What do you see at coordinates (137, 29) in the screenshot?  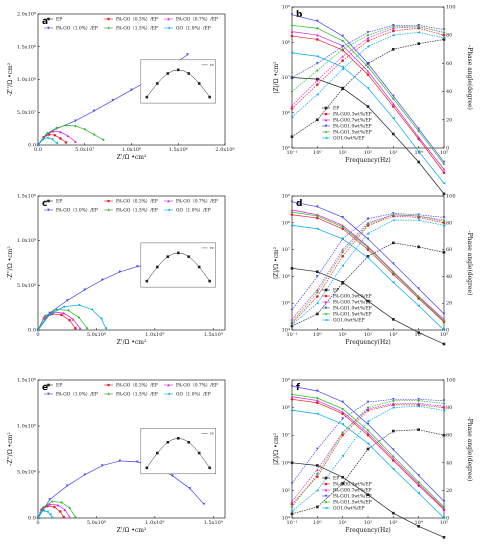 I see `legend-entry: PA-GO（1.5%）/EP` at bounding box center [137, 29].